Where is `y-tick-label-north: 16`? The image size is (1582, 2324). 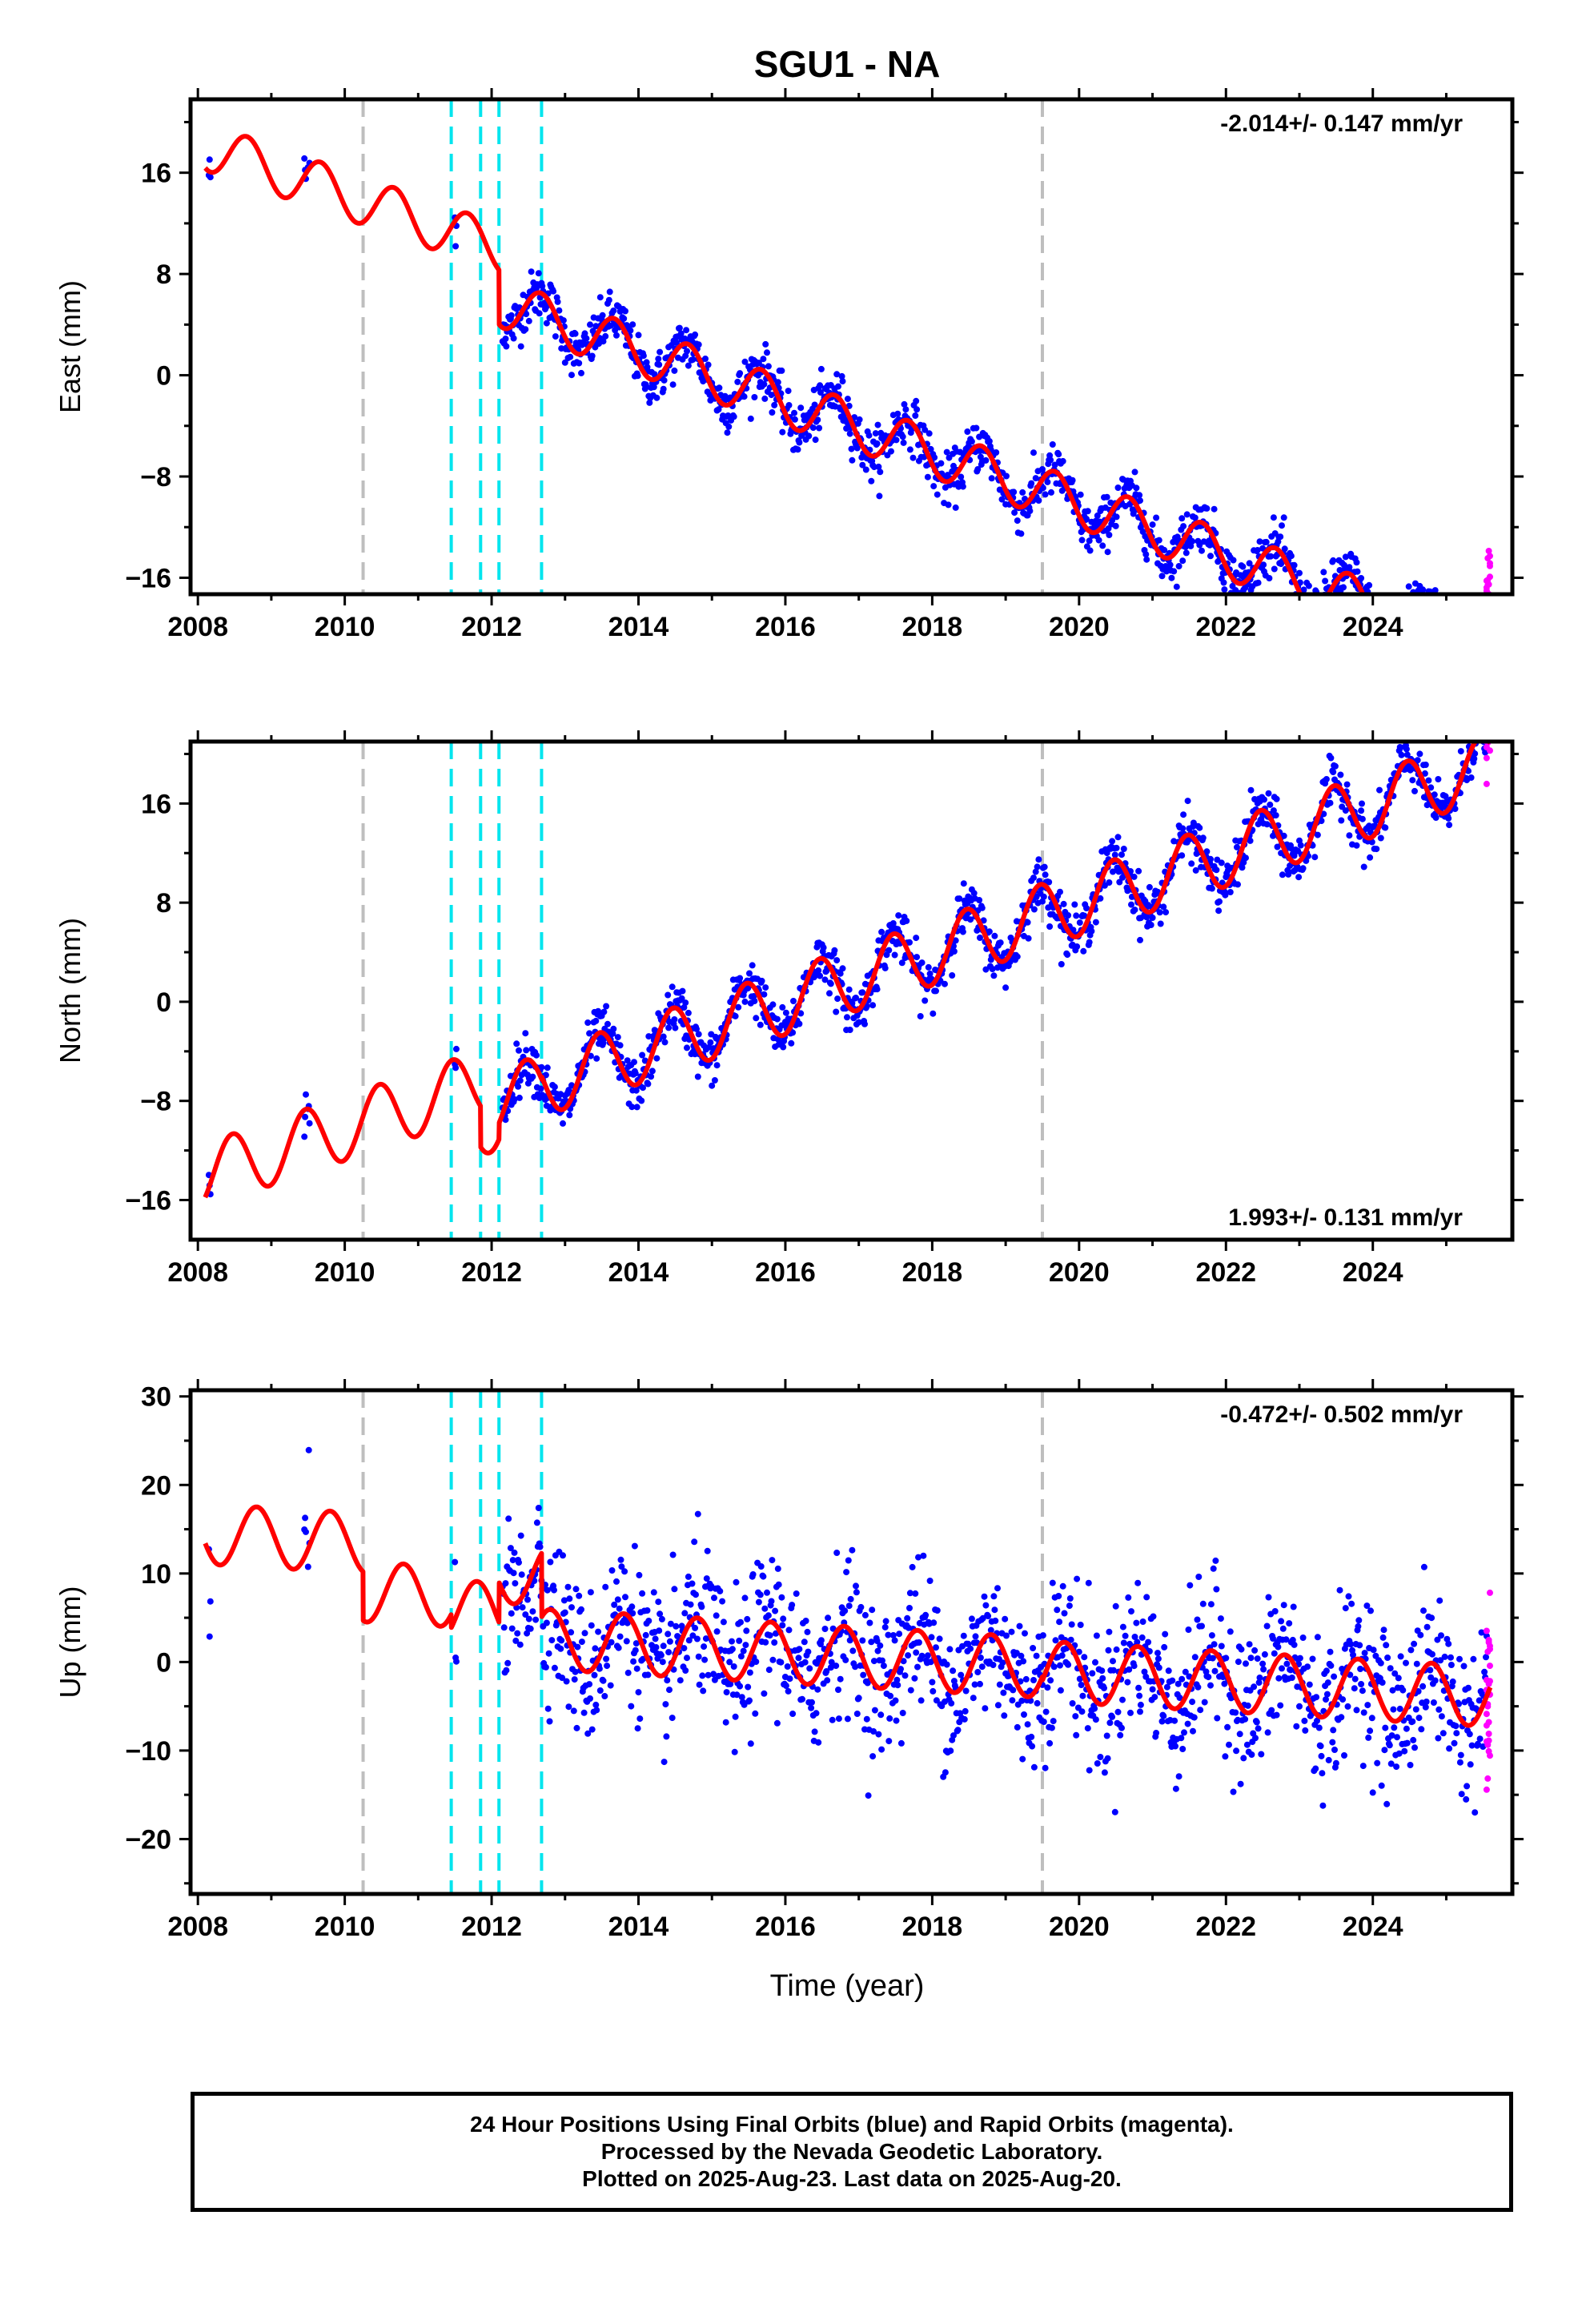 y-tick-label-north: 16 is located at coordinates (156, 804).